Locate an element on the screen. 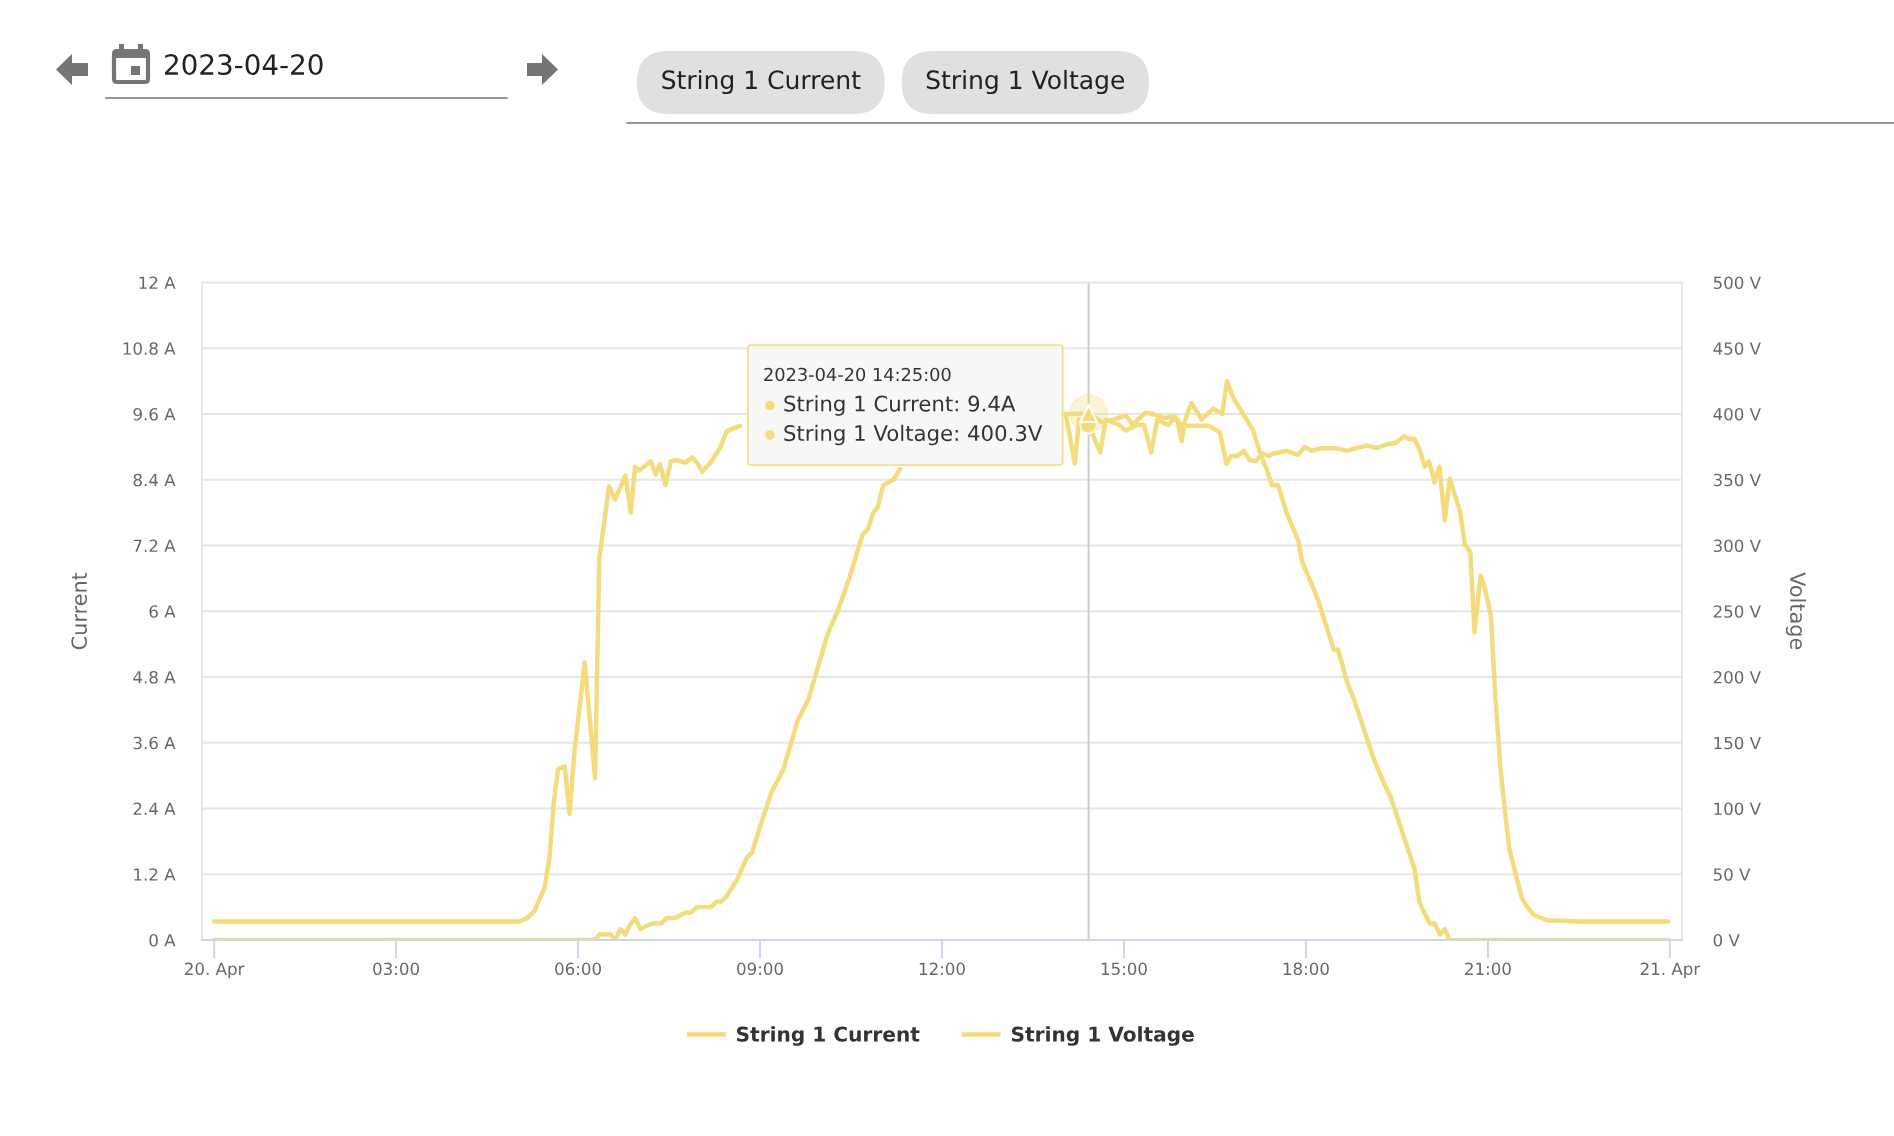 The width and height of the screenshot is (1894, 1136). y-tick-label: 10.8 A is located at coordinates (149, 348).